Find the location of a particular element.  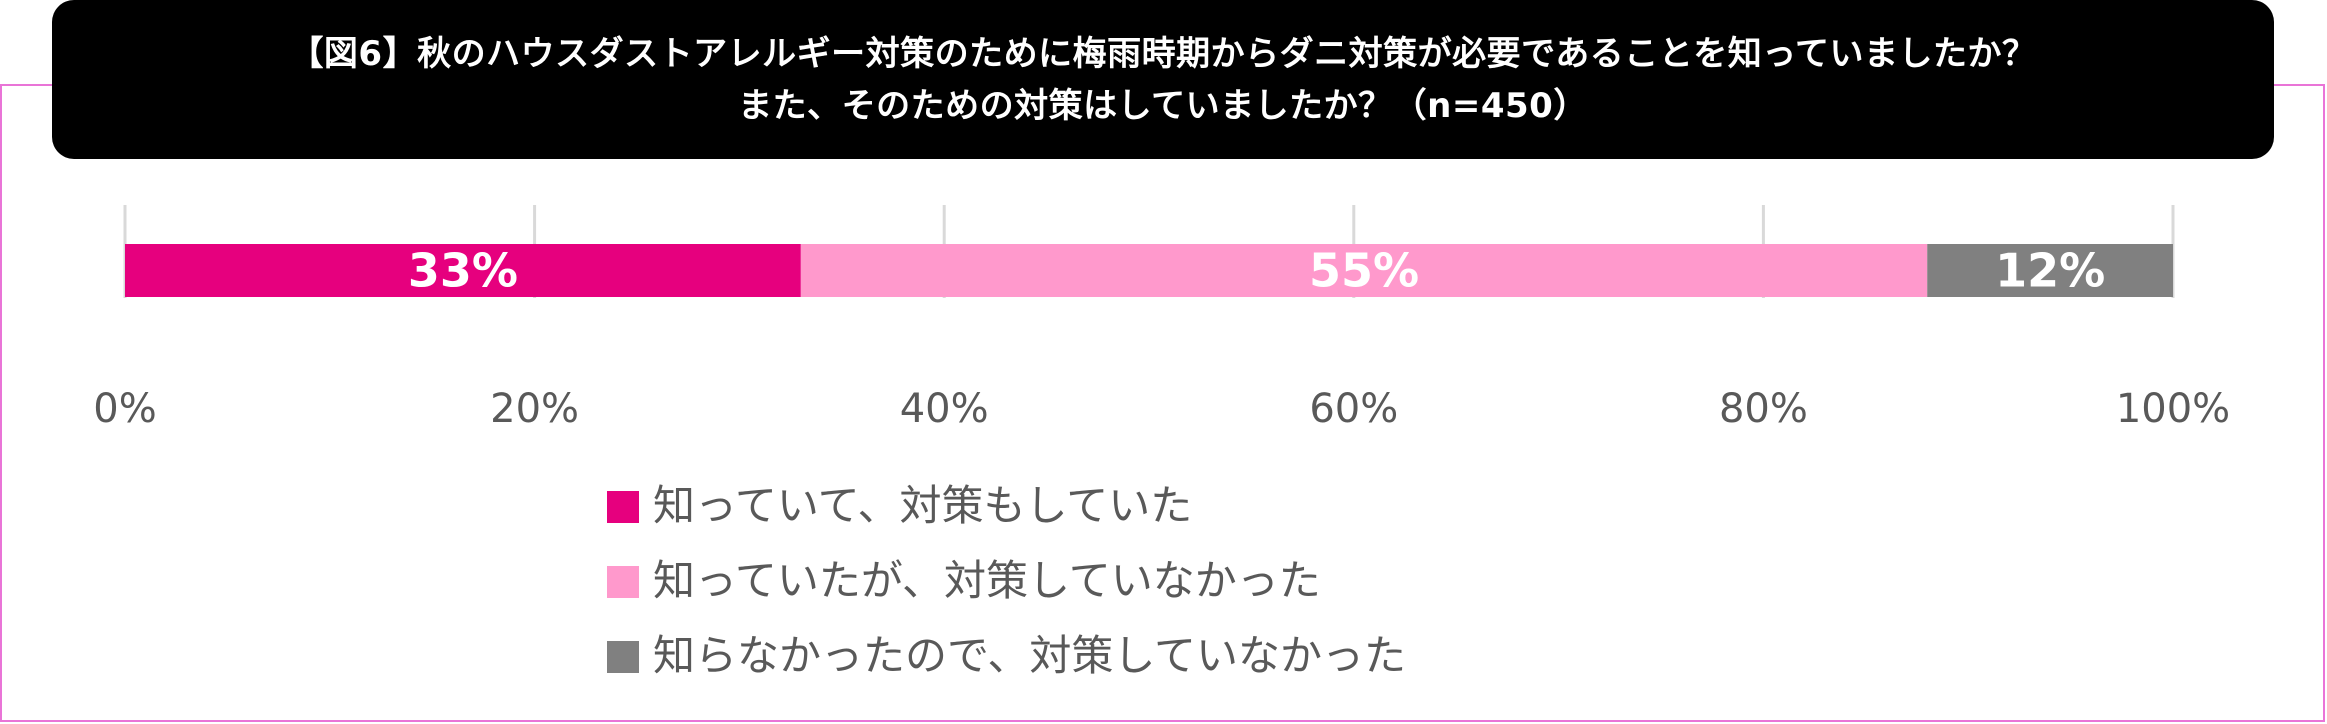

data-label: 12% is located at coordinates (2050, 271).